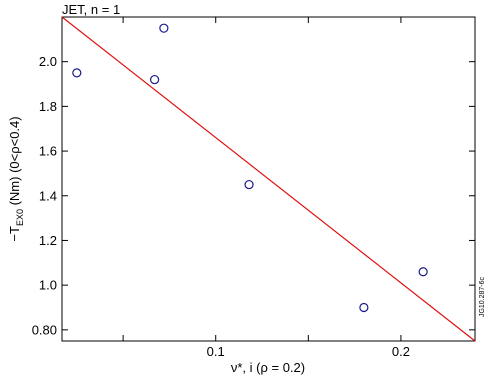 The height and width of the screenshot is (383, 490). Describe the element at coordinates (20, 217) in the screenshot. I see `y-axis-label-subscript: EX0` at that location.